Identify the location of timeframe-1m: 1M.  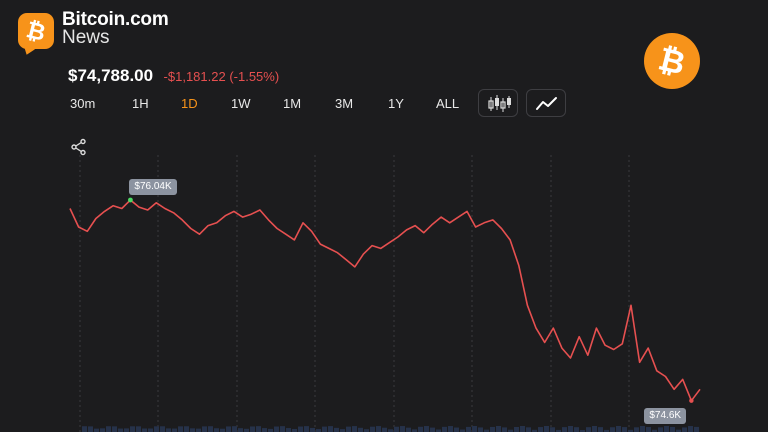
(292, 103).